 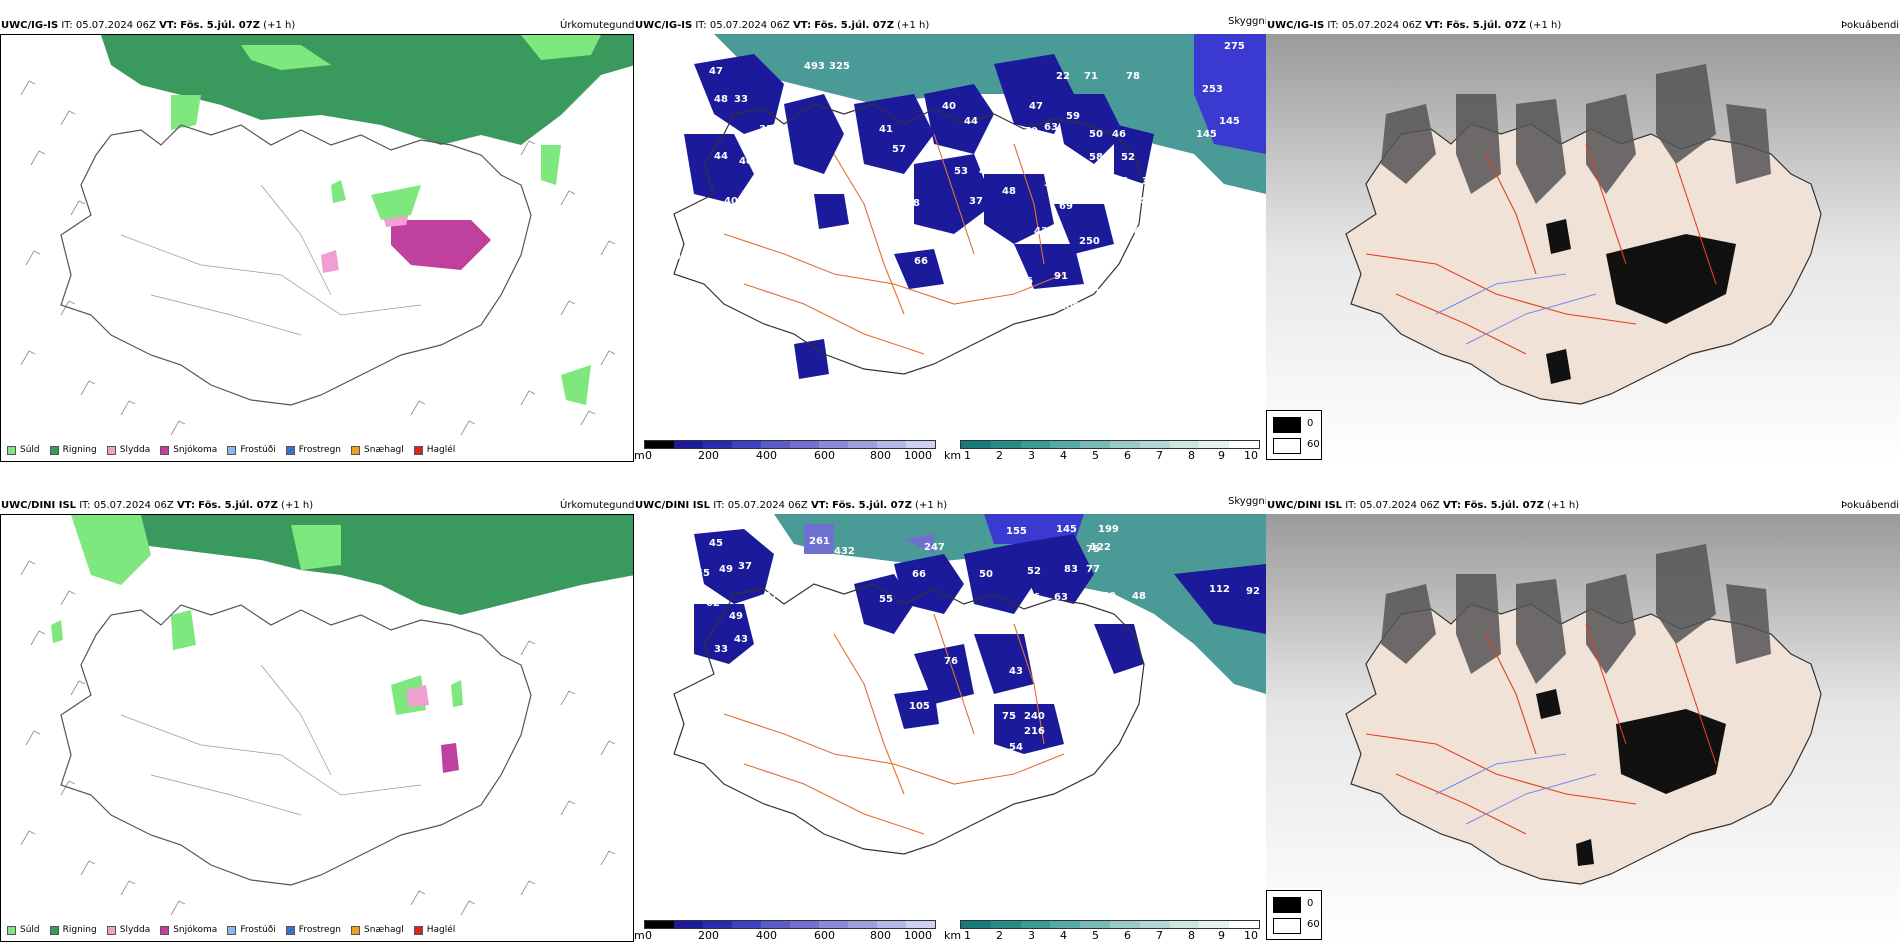 What do you see at coordinates (1305, 505) in the screenshot?
I see `model-name: UWC/DINI ISL` at bounding box center [1305, 505].